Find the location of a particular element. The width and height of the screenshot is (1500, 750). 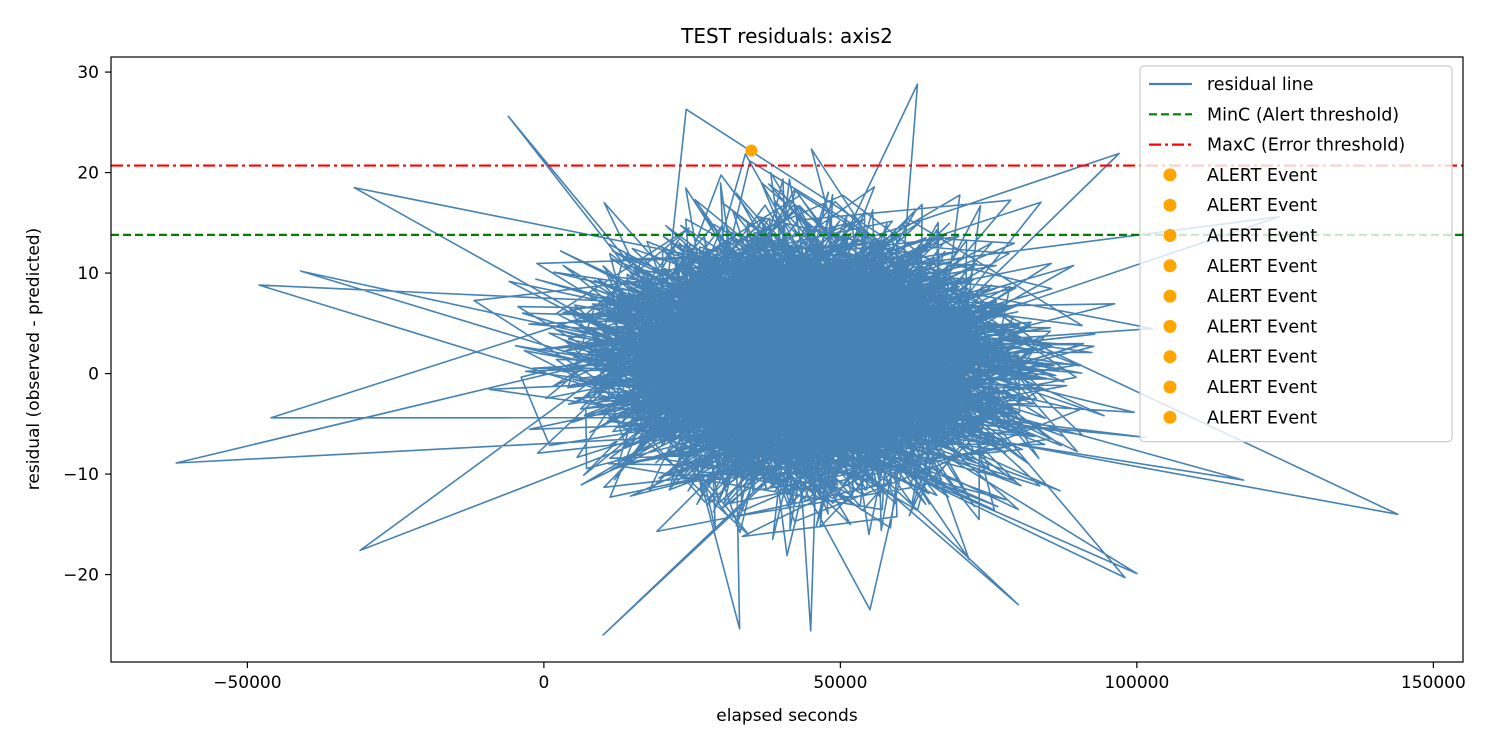

alert-event-point is located at coordinates (751, 150).